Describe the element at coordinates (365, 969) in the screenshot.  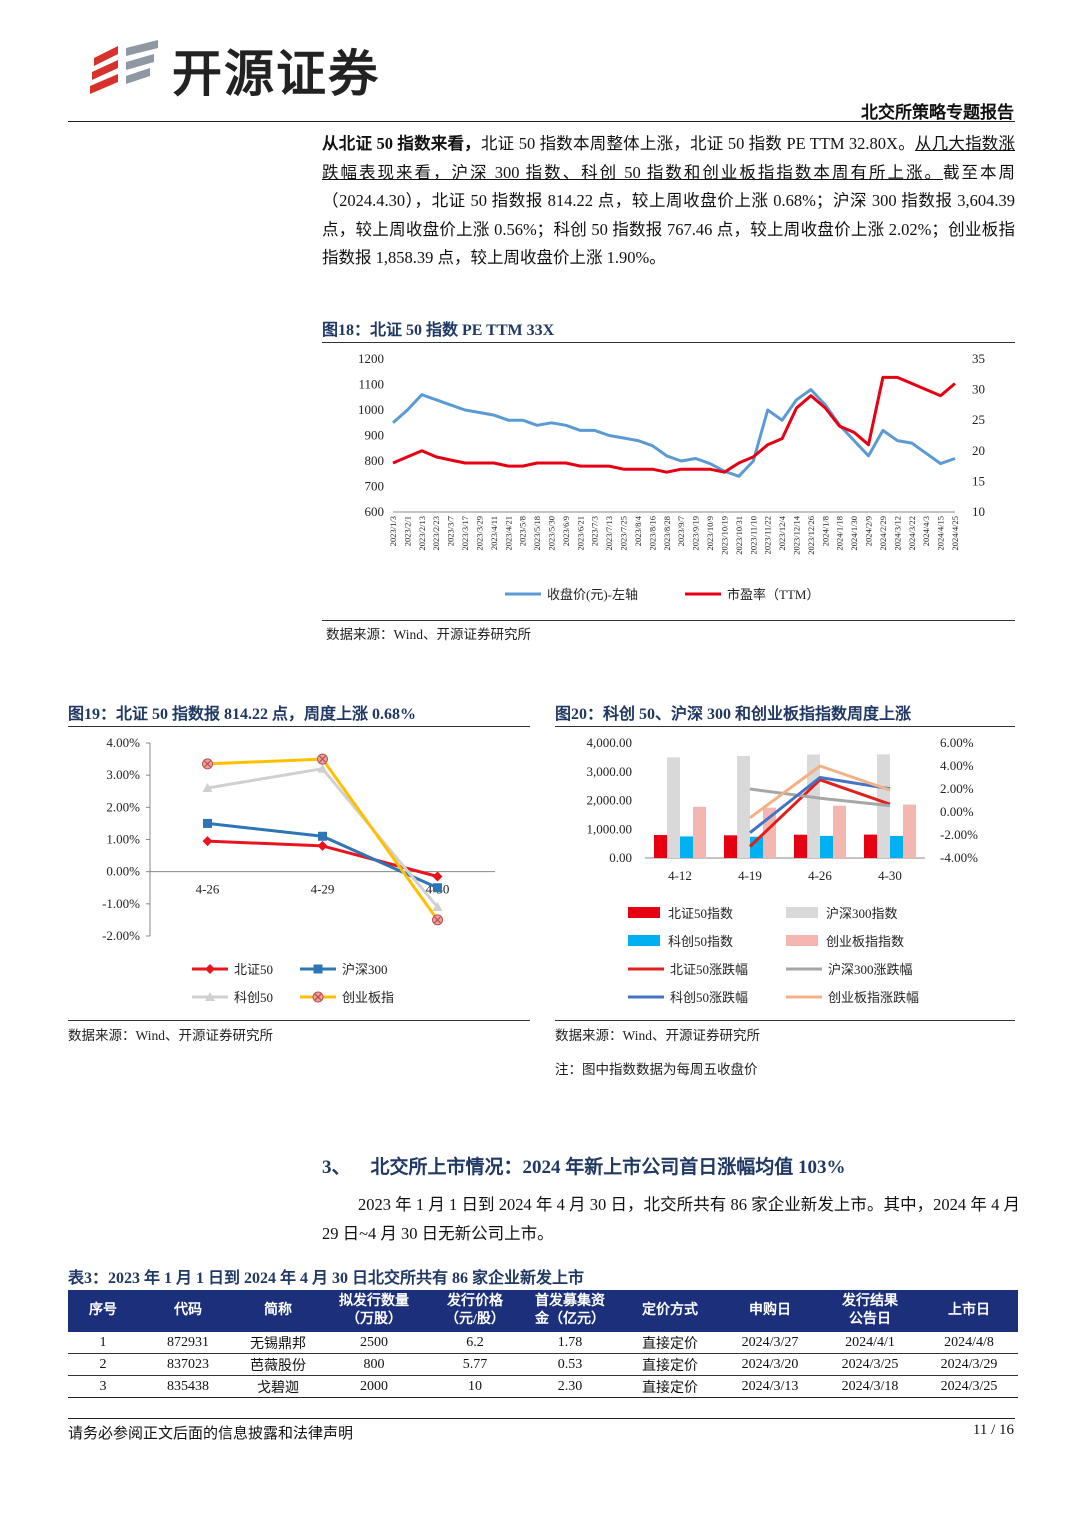
I see `legend-label: 沪深300` at that location.